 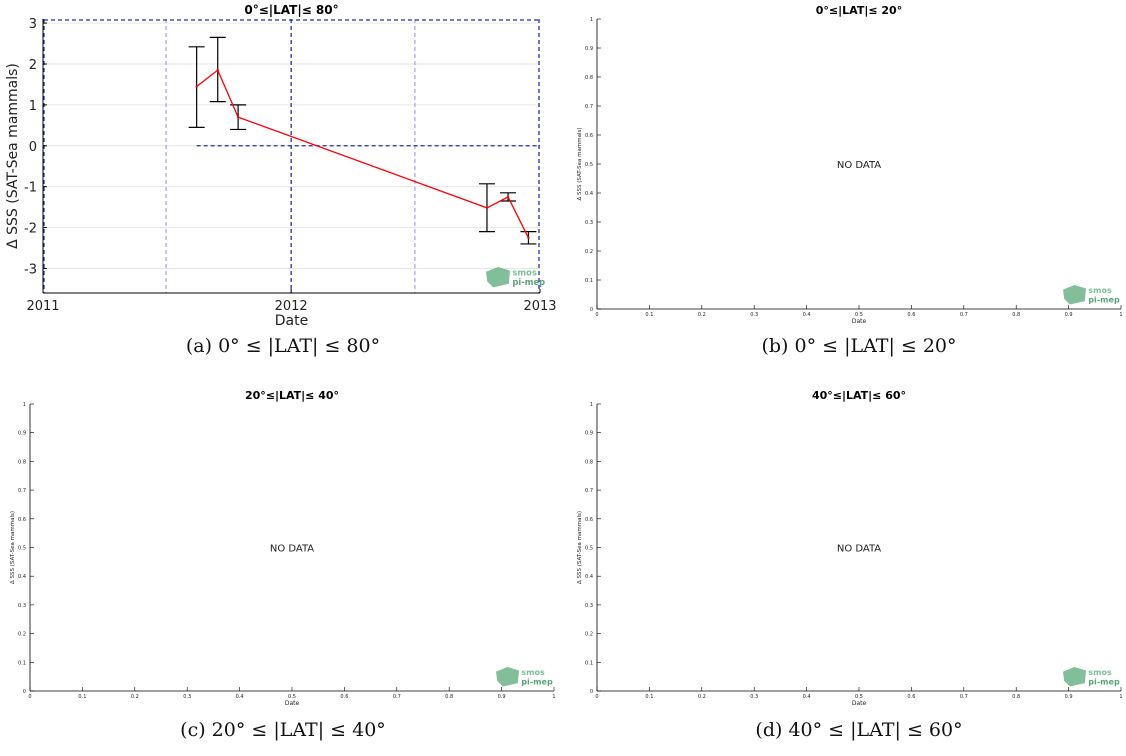 What do you see at coordinates (362, 154) in the screenshot?
I see `series-line` at bounding box center [362, 154].